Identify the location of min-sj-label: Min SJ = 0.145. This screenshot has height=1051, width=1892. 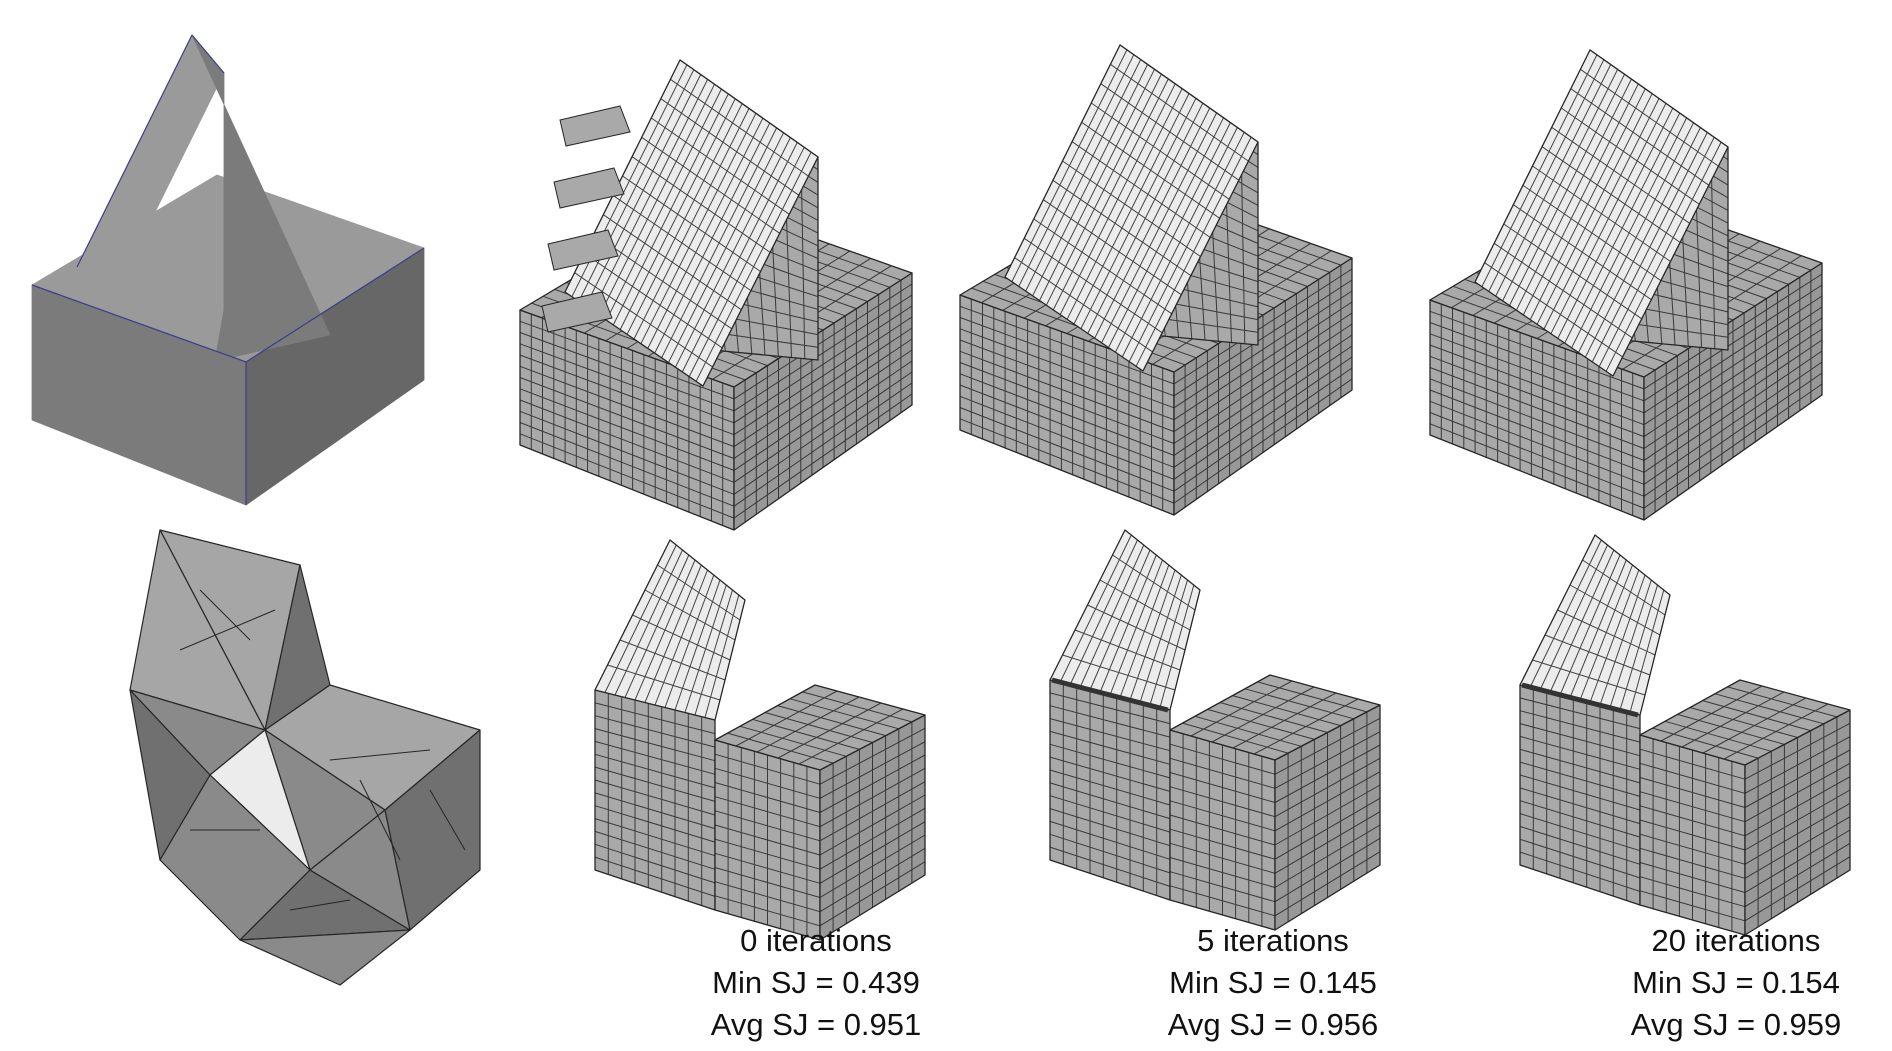
(1273, 982).